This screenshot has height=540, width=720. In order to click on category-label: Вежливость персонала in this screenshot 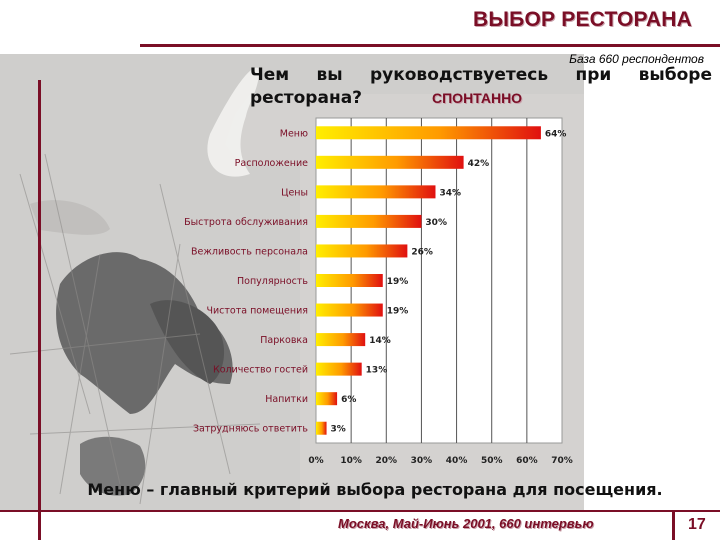, I will do `click(249, 251)`.